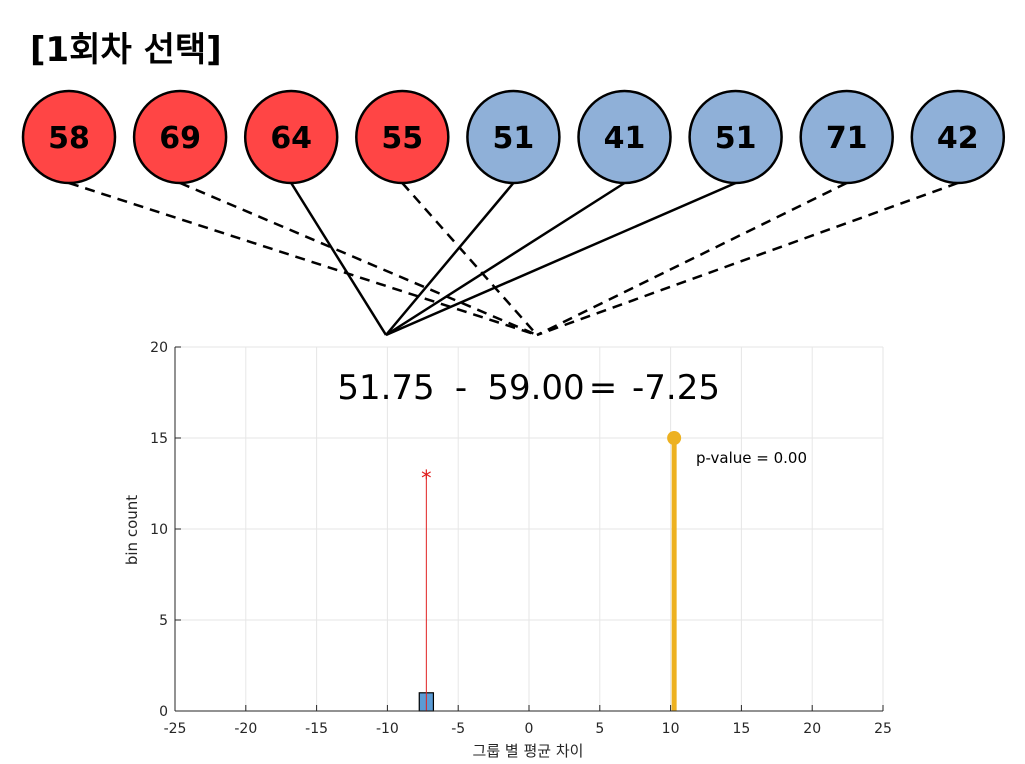 Image resolution: width=1025 pixels, height=764 pixels. What do you see at coordinates (175, 729) in the screenshot?
I see `x-tick-label: -25` at bounding box center [175, 729].